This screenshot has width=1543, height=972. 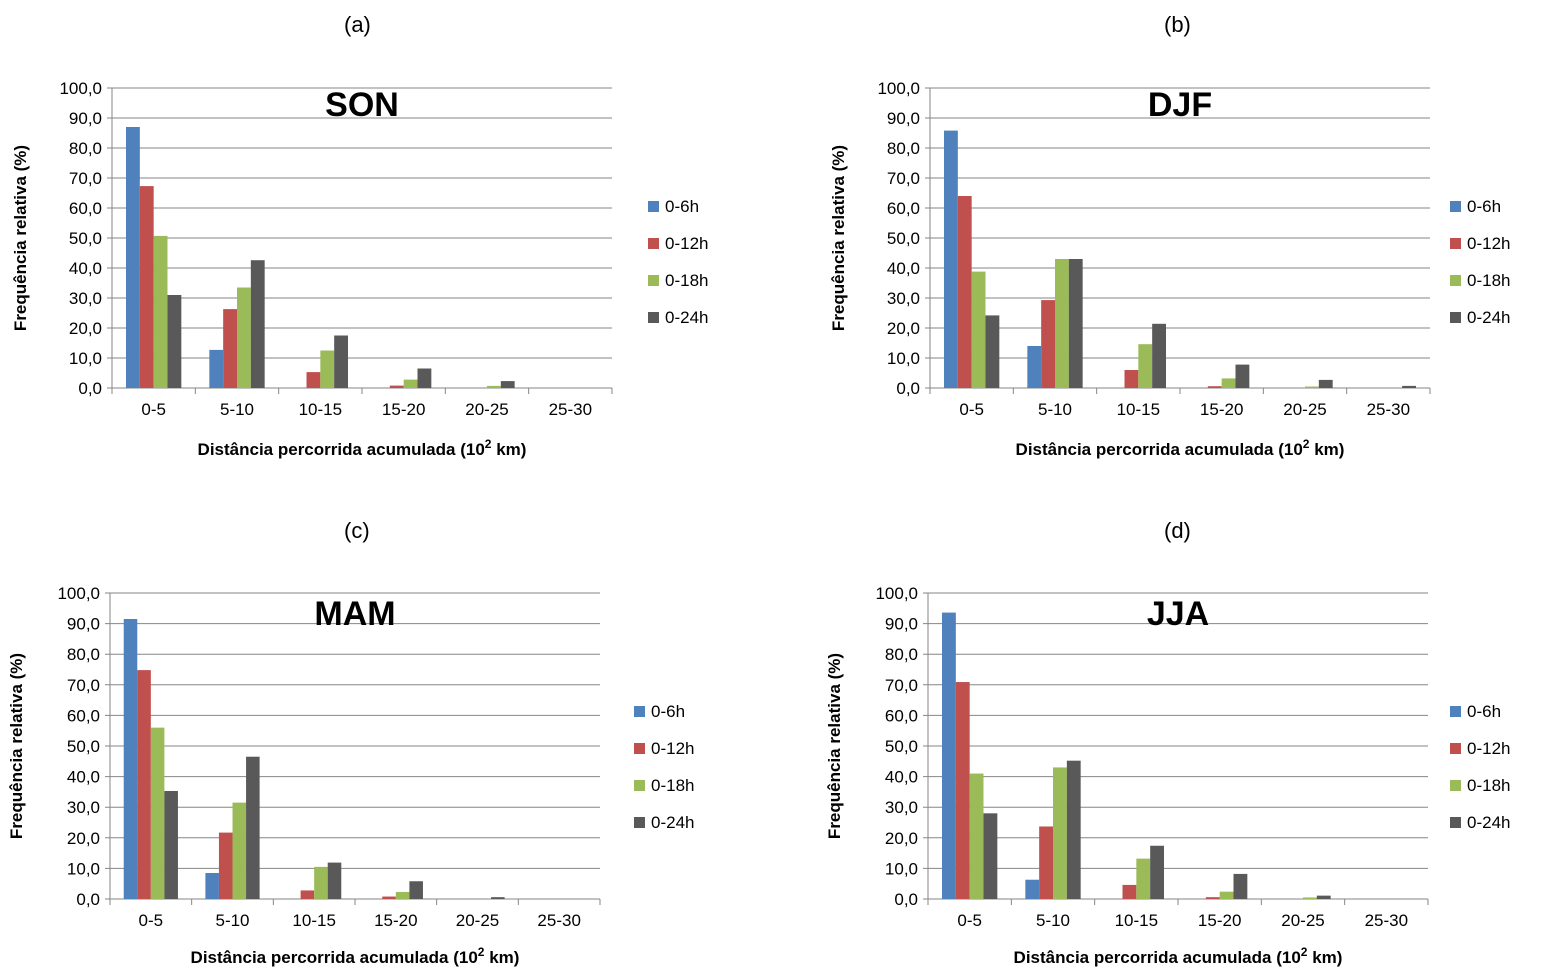 I want to click on y-tick-label: 20,0, so click(x=901, y=838).